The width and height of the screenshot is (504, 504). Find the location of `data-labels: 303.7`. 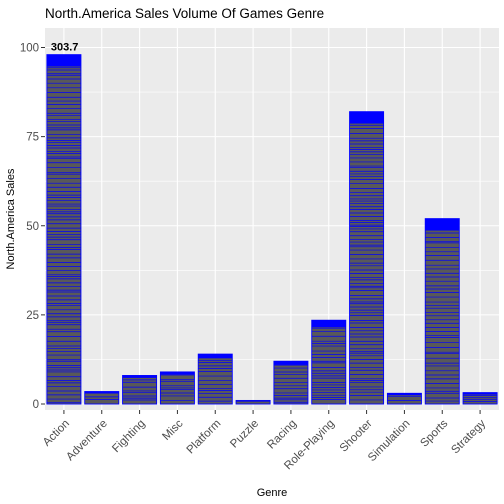

data-labels: 303.7 is located at coordinates (65, 48).